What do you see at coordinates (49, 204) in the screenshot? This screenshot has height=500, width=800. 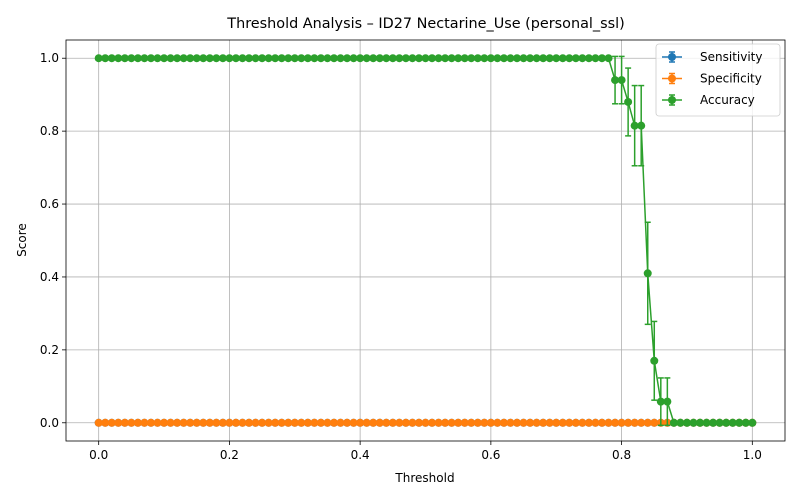 I see `y-tick-label: 0.6` at bounding box center [49, 204].